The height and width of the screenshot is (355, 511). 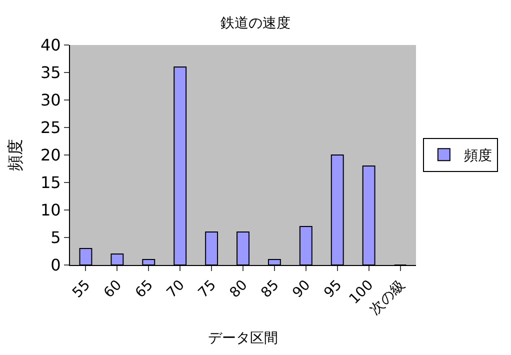 I want to click on y-tick-label: 10, so click(x=50, y=210).